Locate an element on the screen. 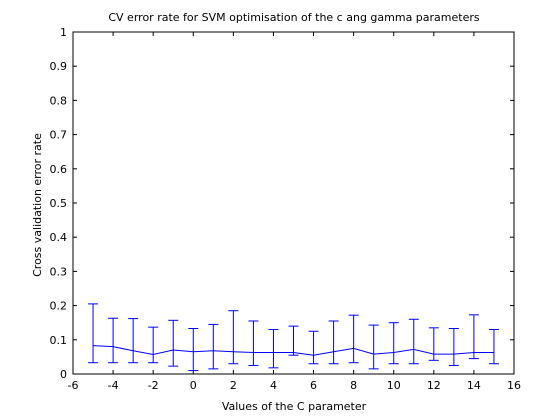 This screenshot has width=560, height=420. x-tick-label-6: 6 is located at coordinates (313, 385).